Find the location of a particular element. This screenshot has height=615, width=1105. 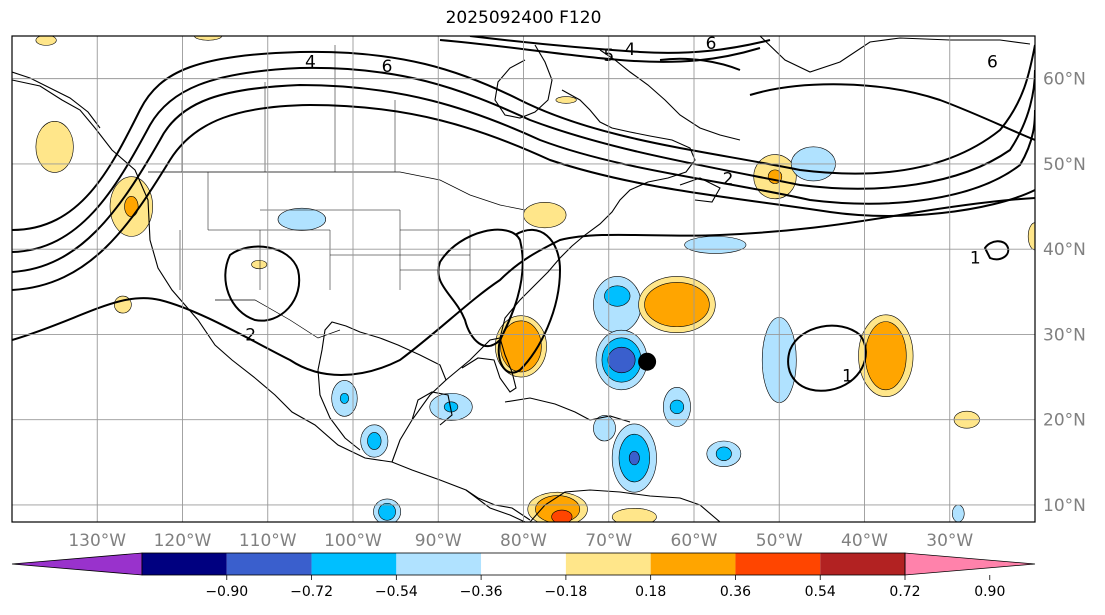

coastline-alaska is located at coordinates (56, 100).